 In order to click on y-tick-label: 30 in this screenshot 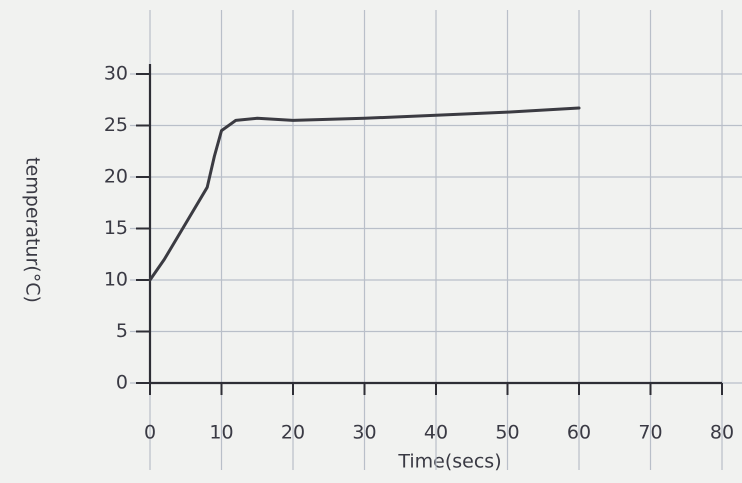, I will do `click(116, 74)`.